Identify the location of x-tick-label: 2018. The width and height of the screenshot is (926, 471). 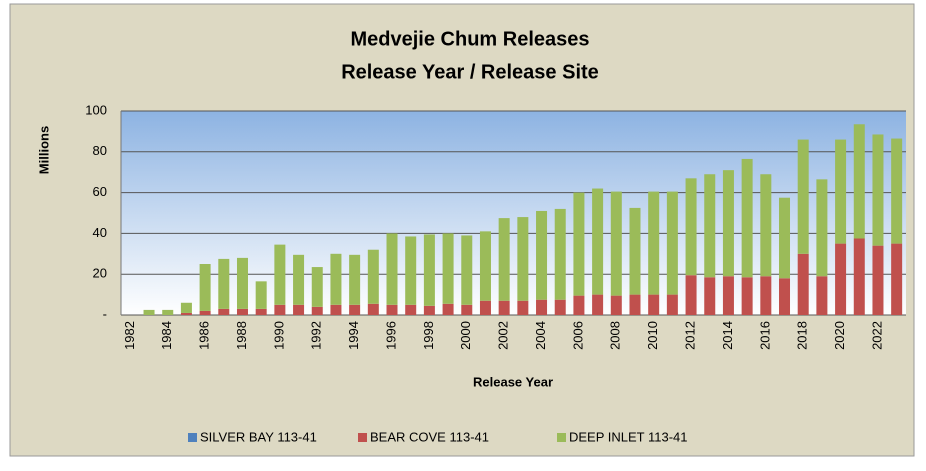
(802, 335).